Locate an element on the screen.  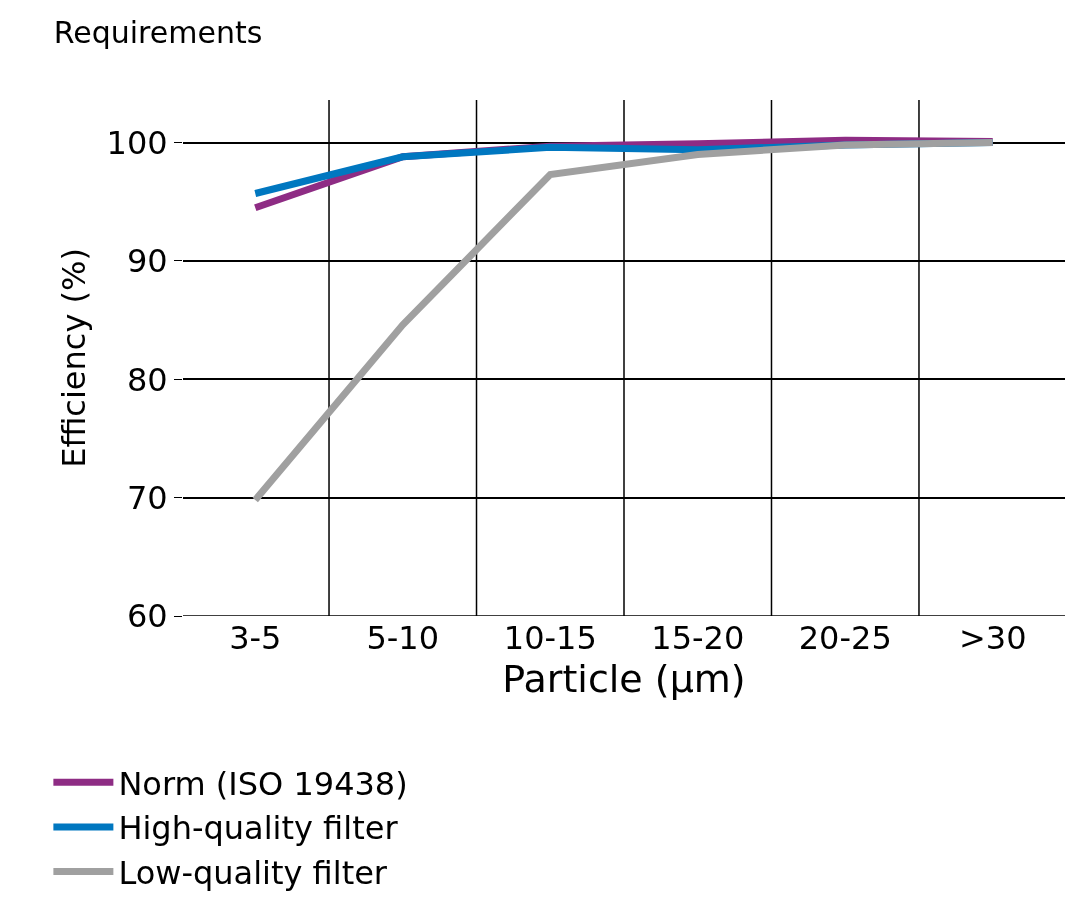
x-tick-label: 3-5 is located at coordinates (255, 638).